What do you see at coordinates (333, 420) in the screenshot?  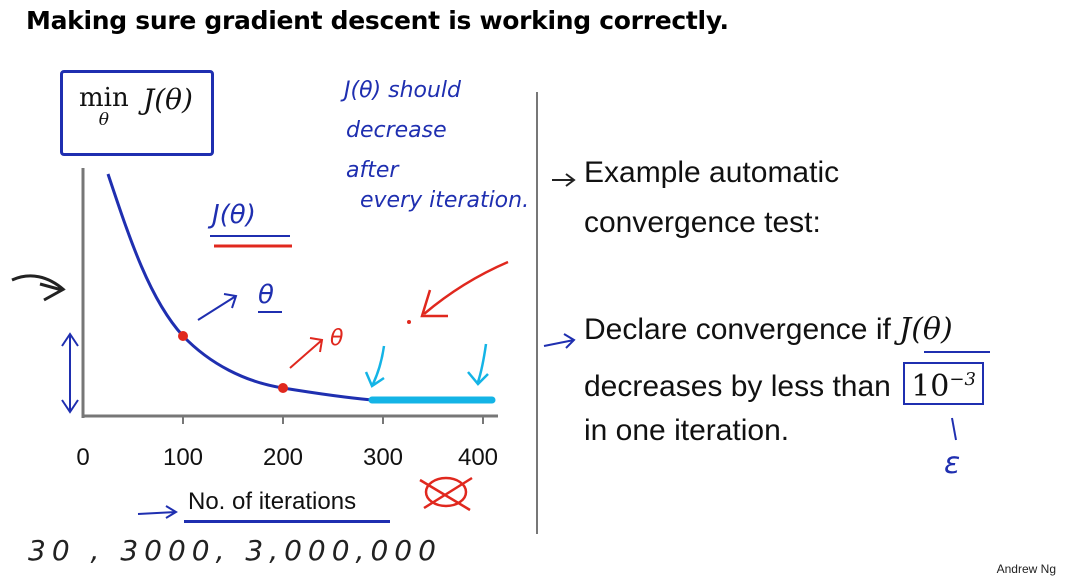 I see `x-axis-ticks` at bounding box center [333, 420].